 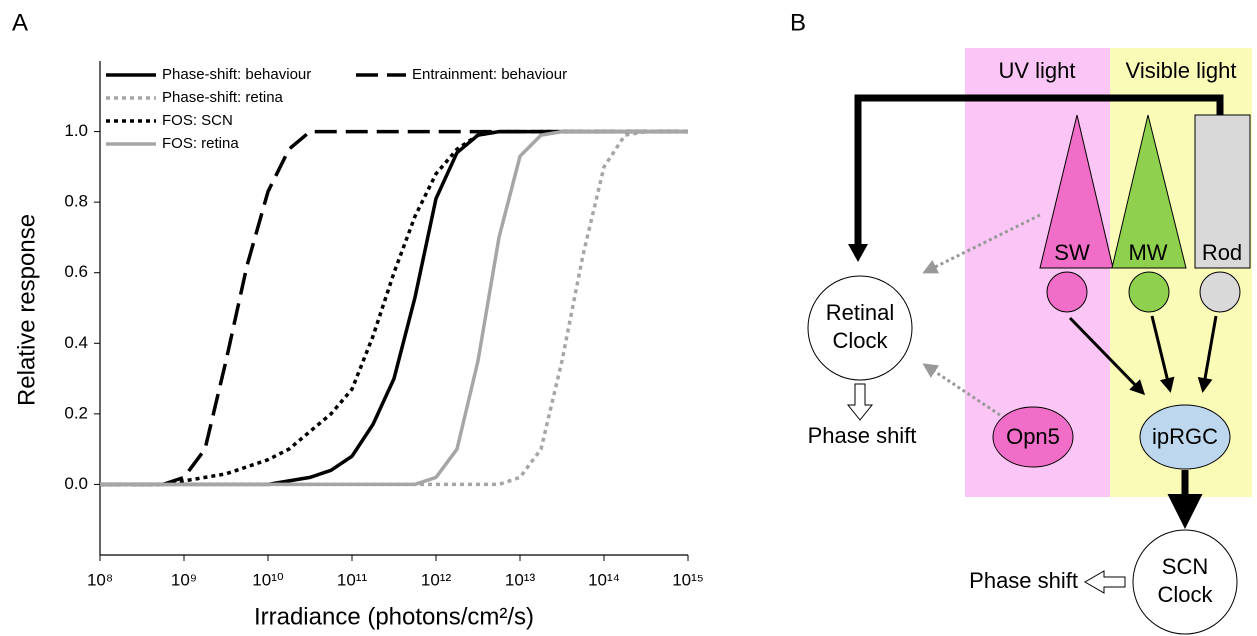 I want to click on retinal-clock-label: Retinal, so click(x=860, y=312).